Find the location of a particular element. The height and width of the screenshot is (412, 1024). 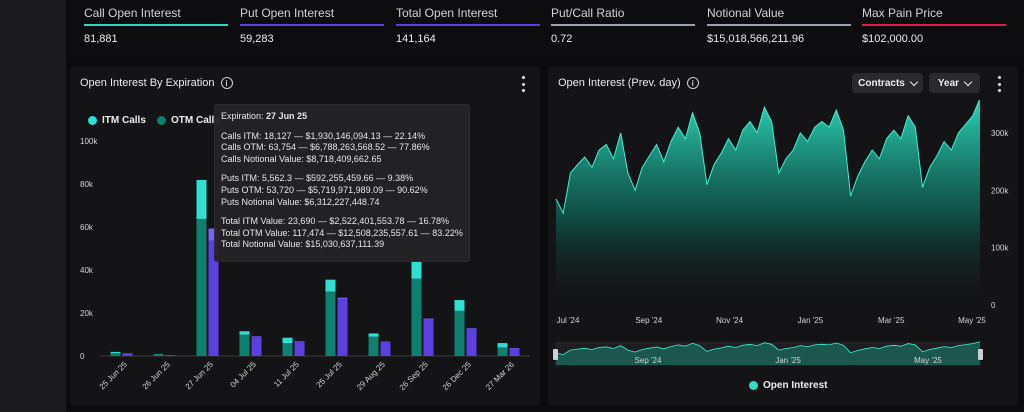

panel-title-text: Open Interest (Prev. day) is located at coordinates (619, 83).